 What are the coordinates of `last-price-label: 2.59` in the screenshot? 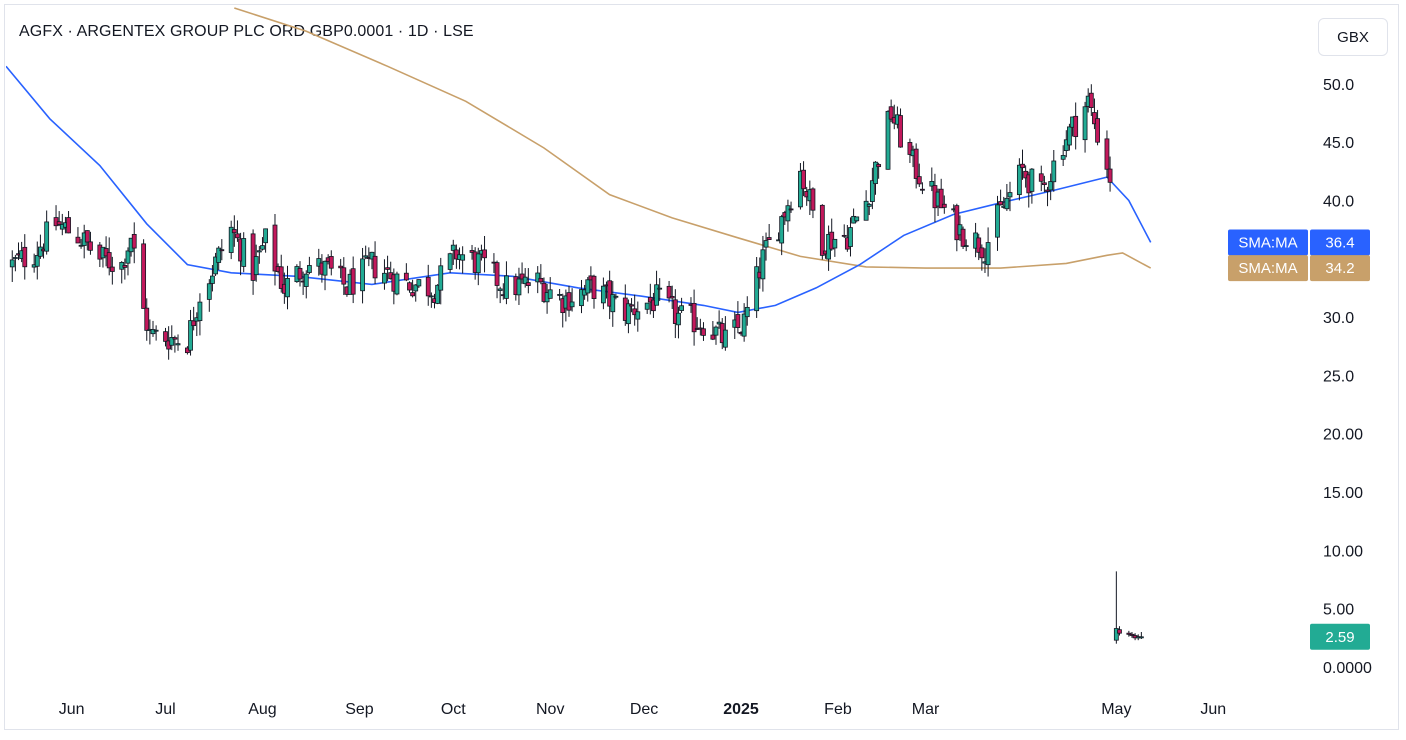 It's located at (1340, 636).